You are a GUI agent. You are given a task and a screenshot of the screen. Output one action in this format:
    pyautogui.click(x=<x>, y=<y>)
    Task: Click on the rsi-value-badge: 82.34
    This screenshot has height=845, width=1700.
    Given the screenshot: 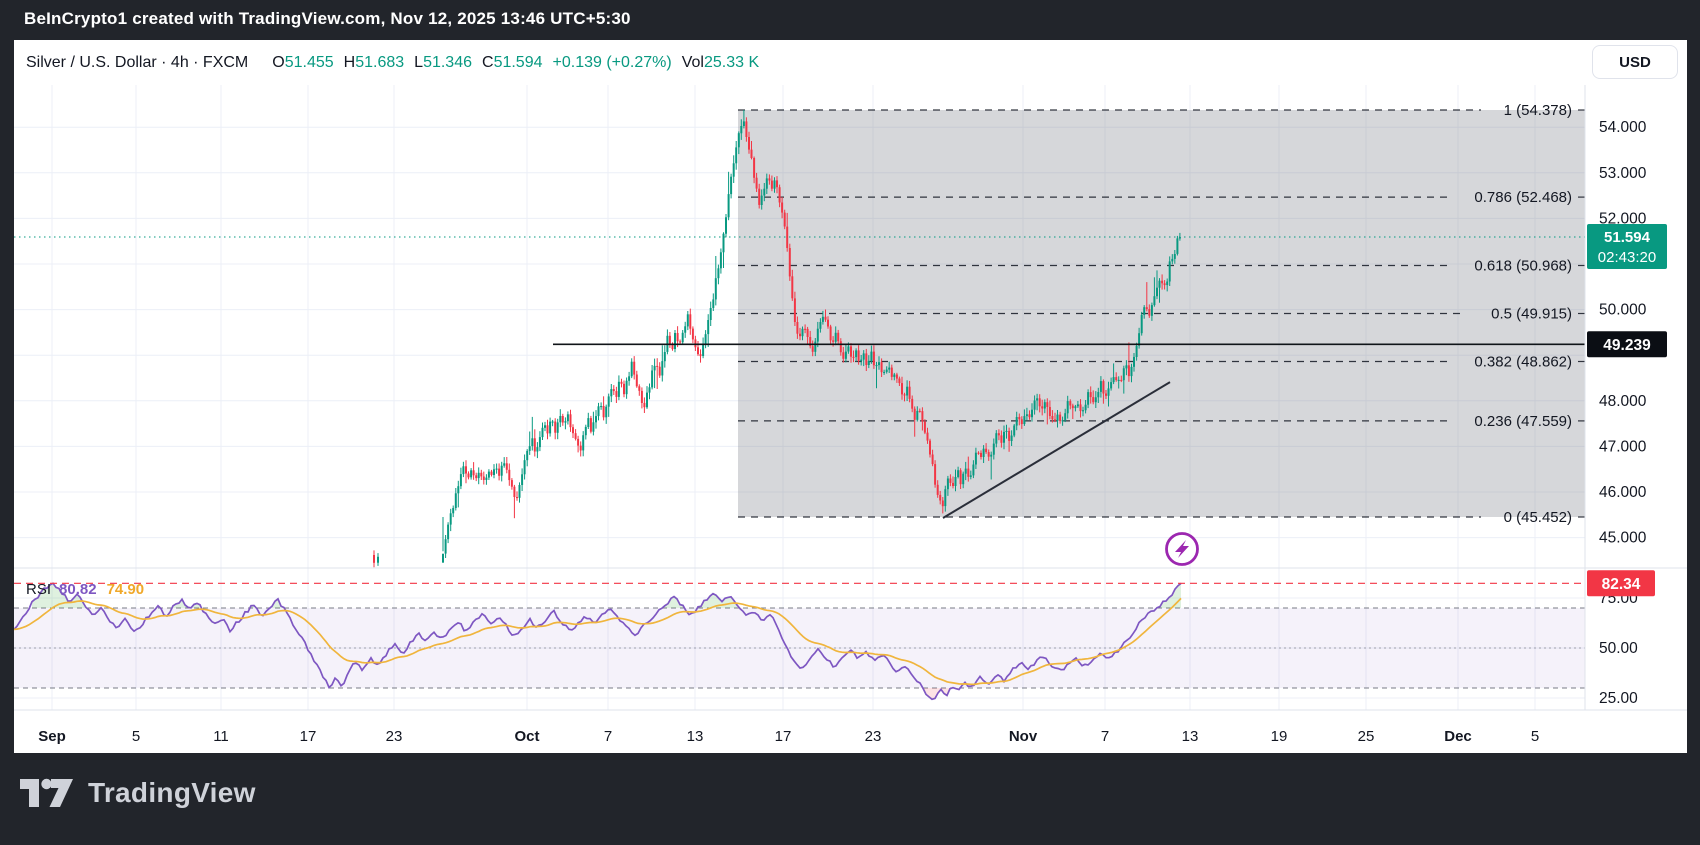 What is the action you would take?
    pyautogui.click(x=1621, y=583)
    